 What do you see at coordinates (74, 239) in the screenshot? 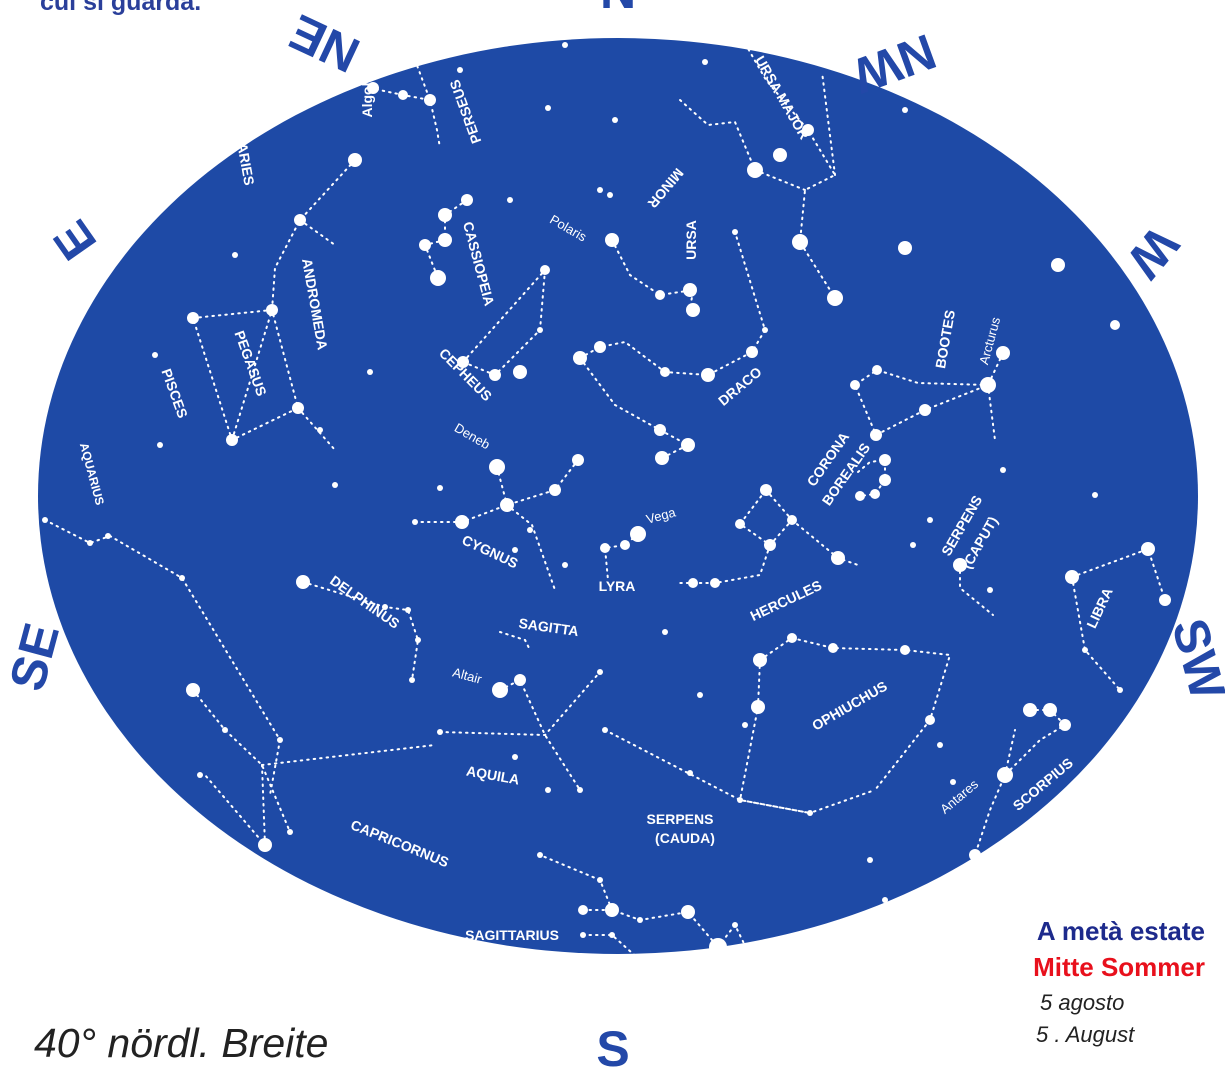
I see `compass-e: E` at bounding box center [74, 239].